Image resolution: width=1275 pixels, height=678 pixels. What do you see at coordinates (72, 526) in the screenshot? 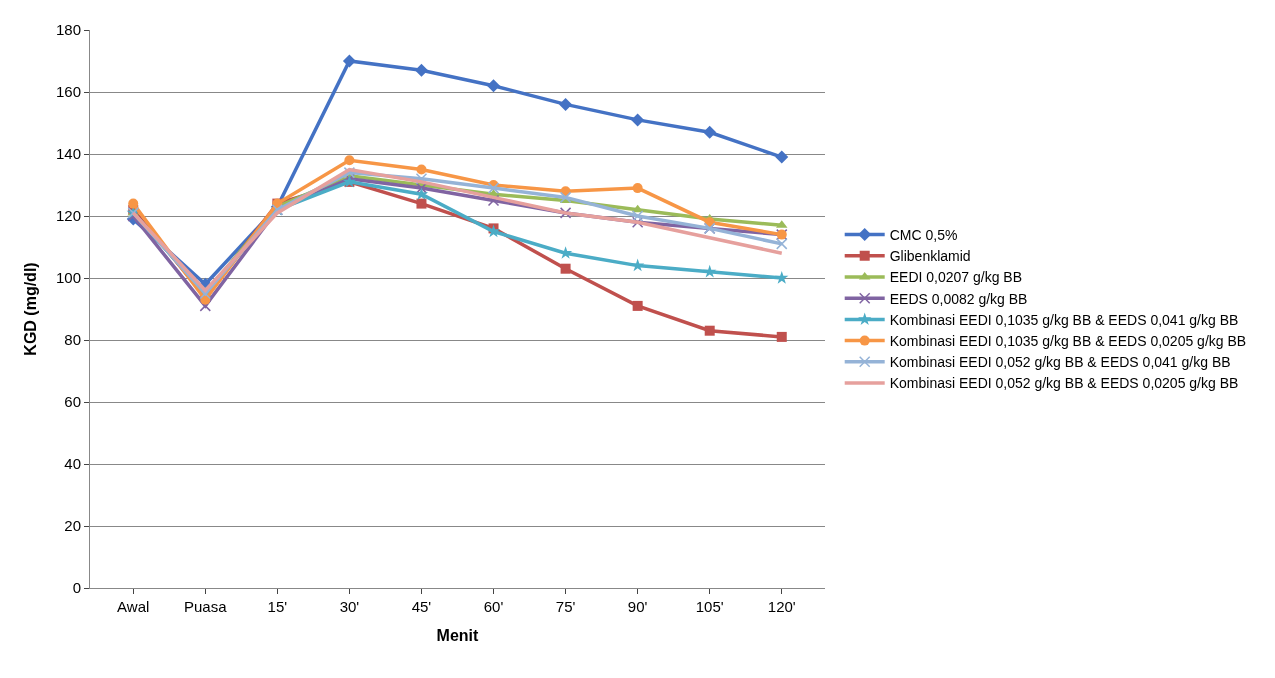
I see `y-tick-label: 20` at bounding box center [72, 526].